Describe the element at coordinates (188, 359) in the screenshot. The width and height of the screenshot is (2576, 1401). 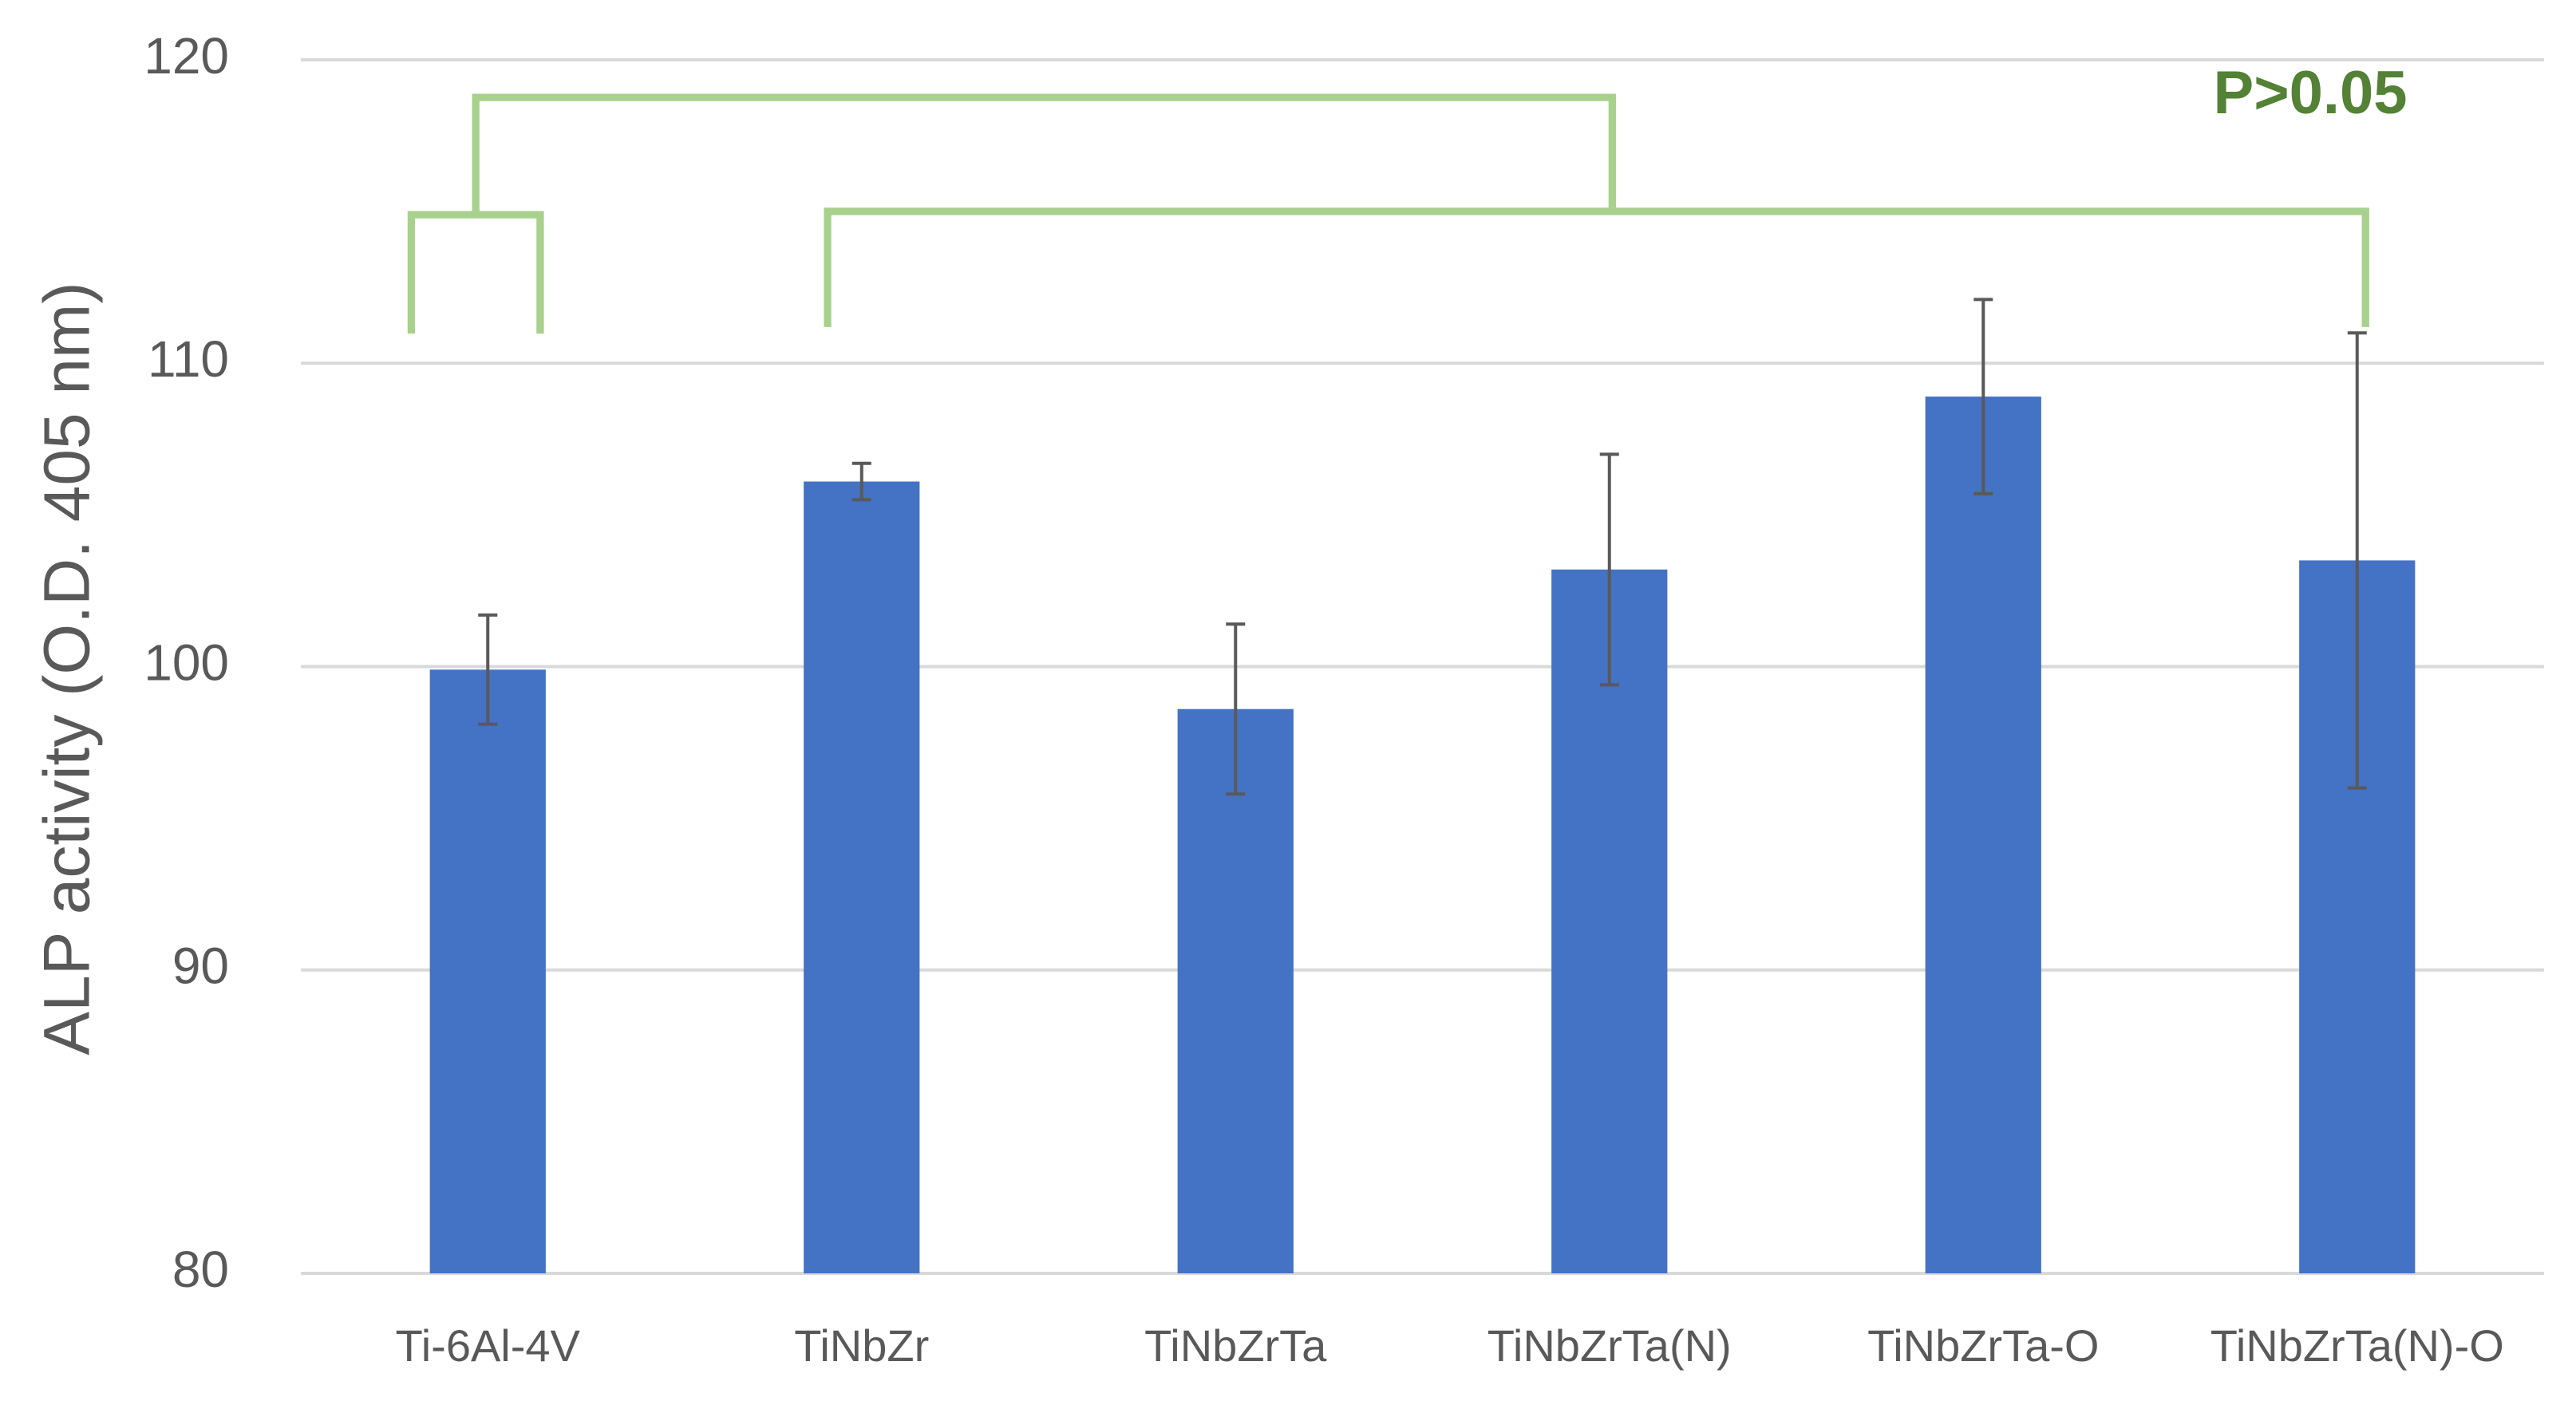
I see `y-tick-label: 110` at that location.